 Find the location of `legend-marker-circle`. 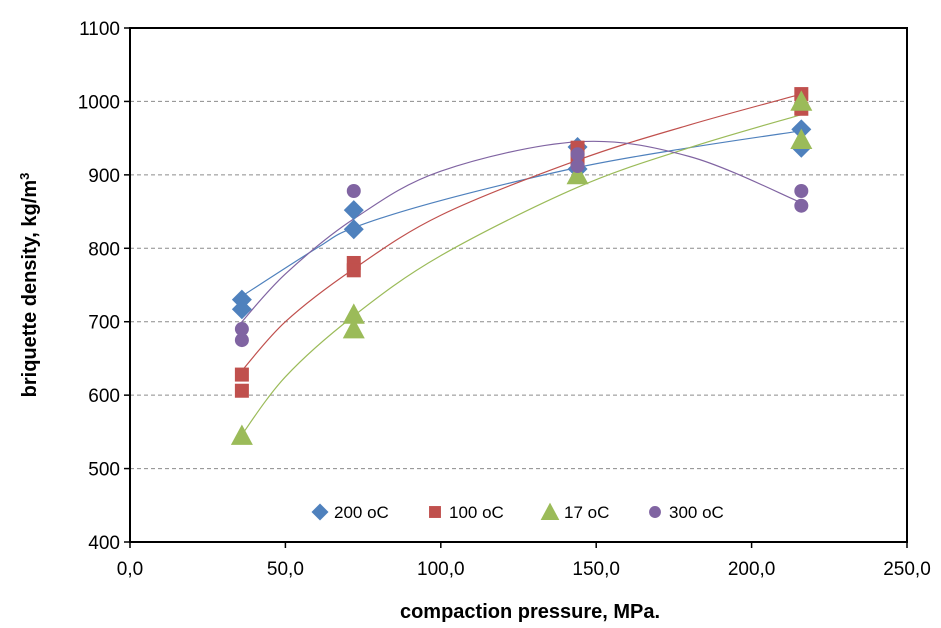

legend-marker-circle is located at coordinates (655, 512).